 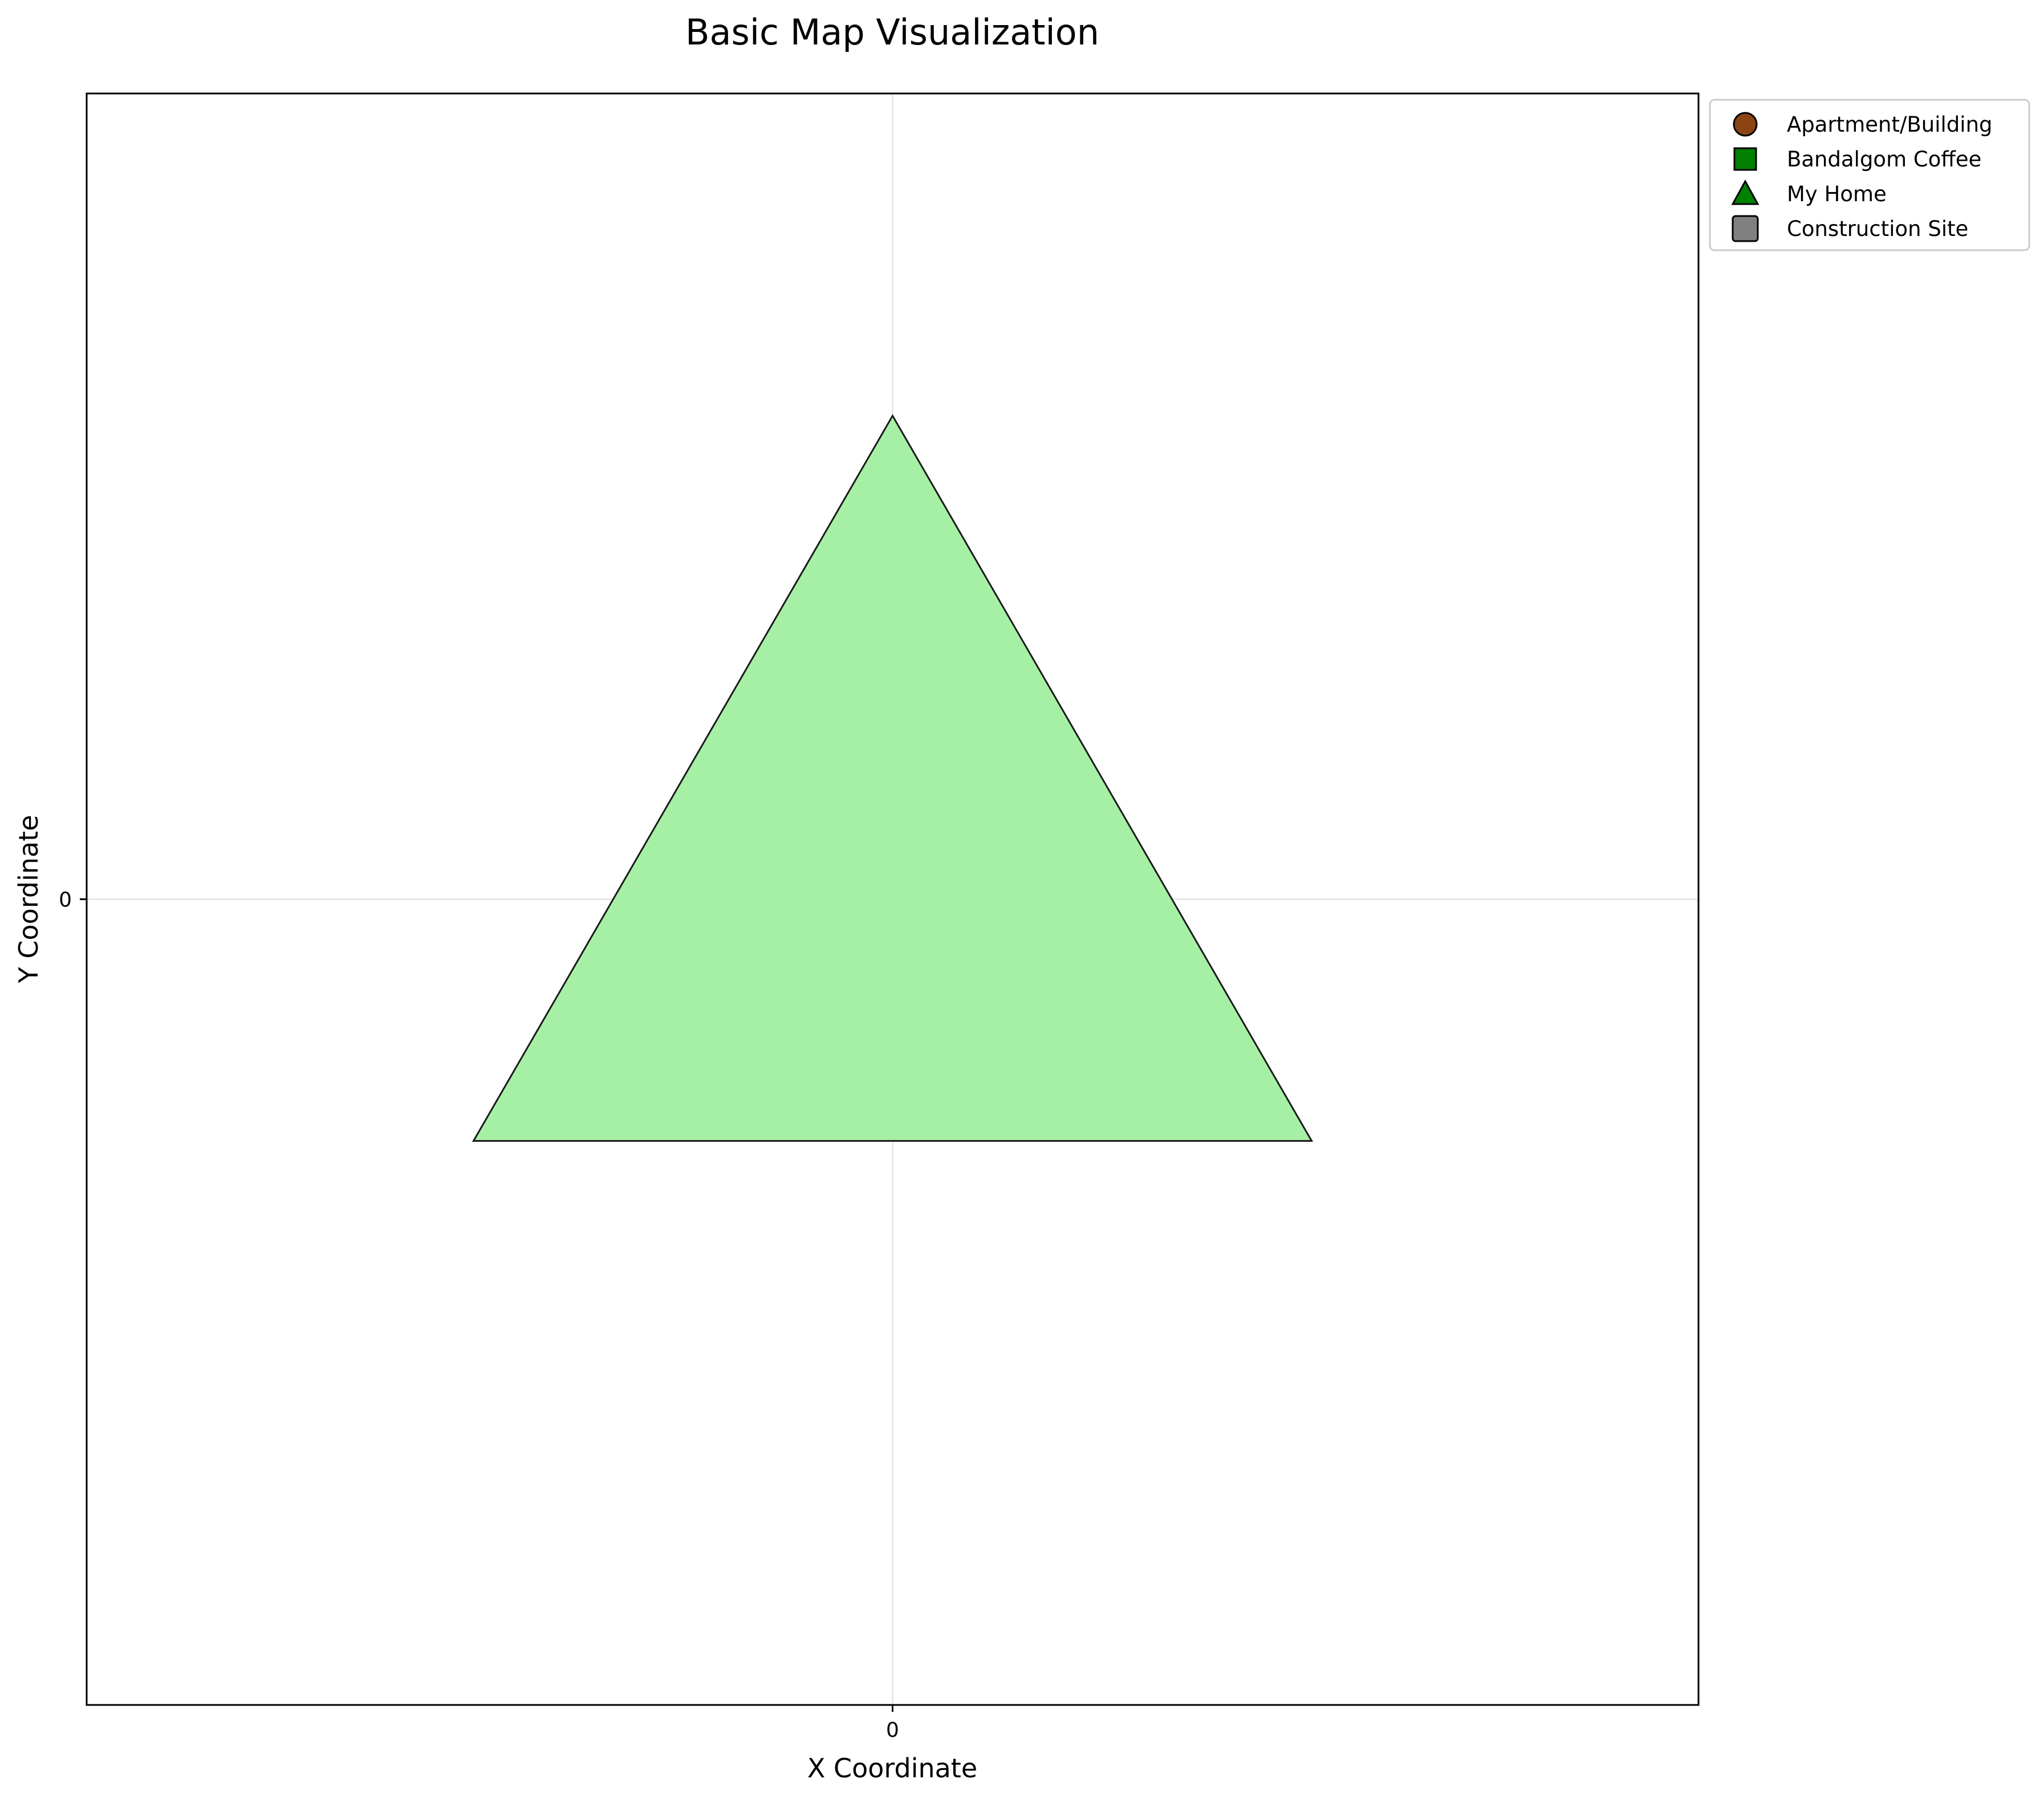 What do you see at coordinates (1746, 124) in the screenshot?
I see `circle-marker-icon` at bounding box center [1746, 124].